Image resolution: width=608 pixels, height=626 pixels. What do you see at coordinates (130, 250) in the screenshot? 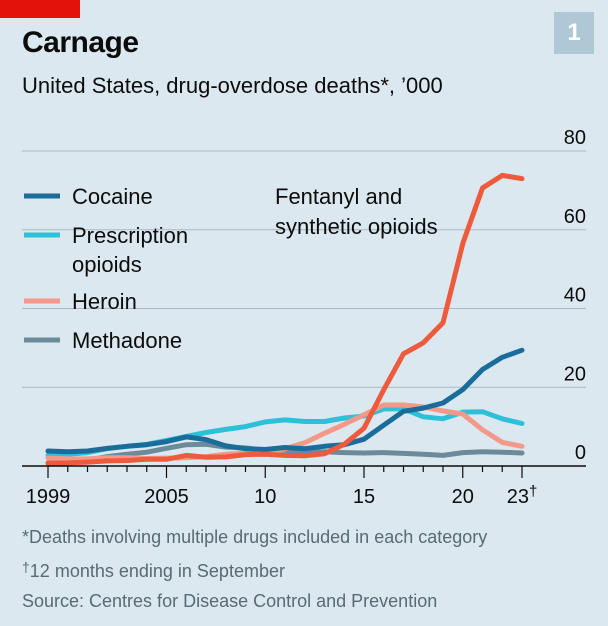
I see `legend-label-prescription: Prescription opioids` at bounding box center [130, 250].